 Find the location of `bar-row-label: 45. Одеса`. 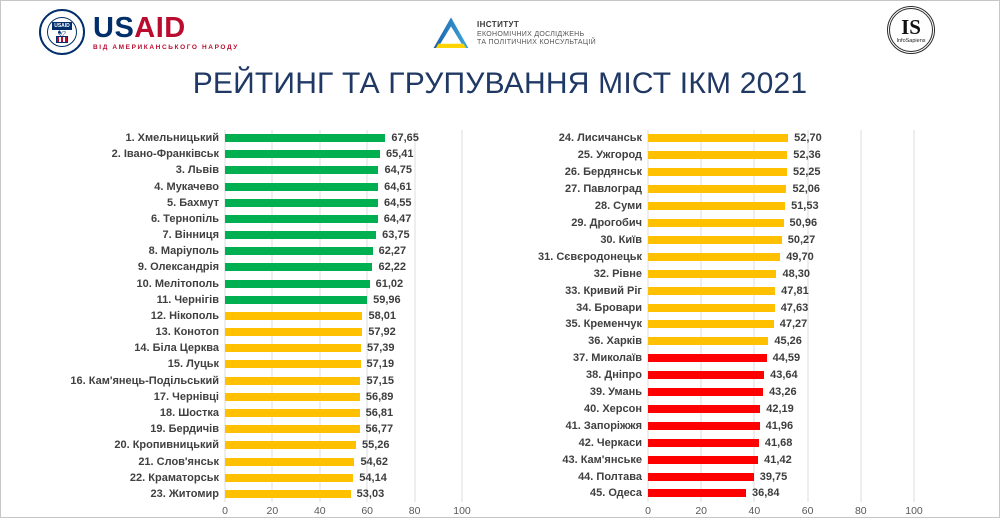

bar-row-label: 45. Одеса is located at coordinates (616, 493).